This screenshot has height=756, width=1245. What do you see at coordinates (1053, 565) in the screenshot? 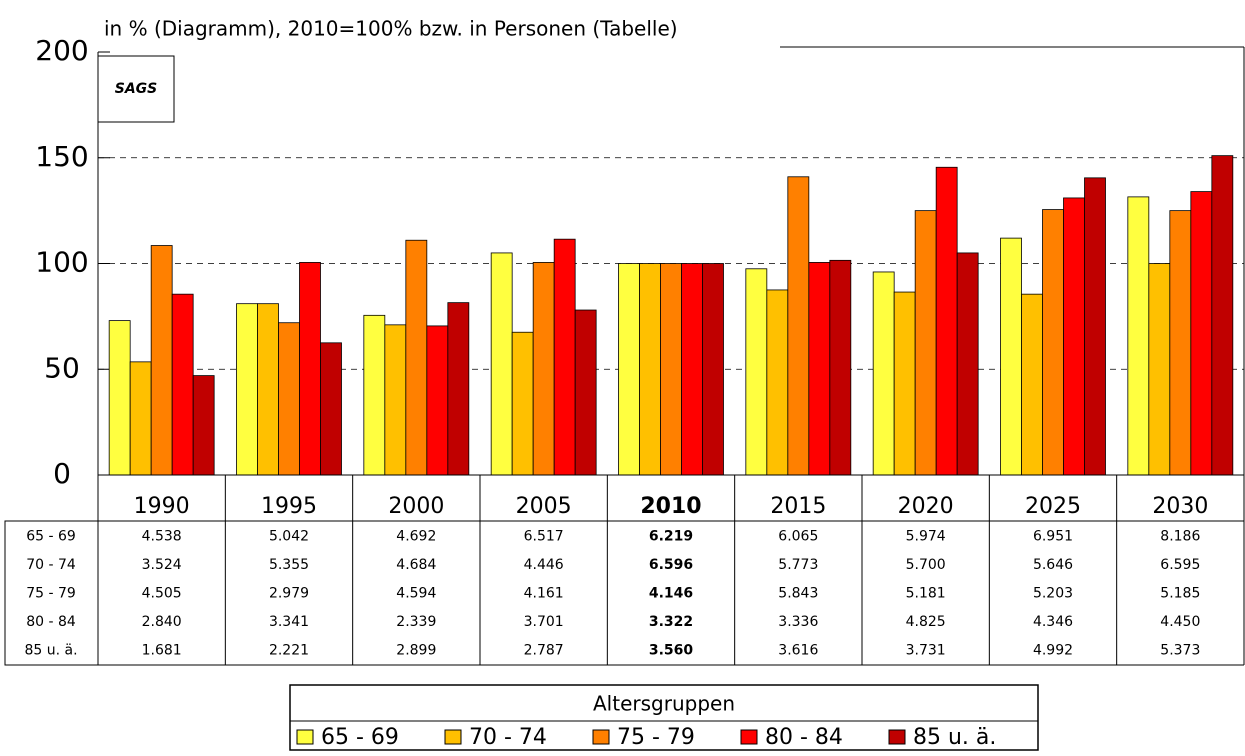
I see `table-cell: 5.646` at bounding box center [1053, 565].